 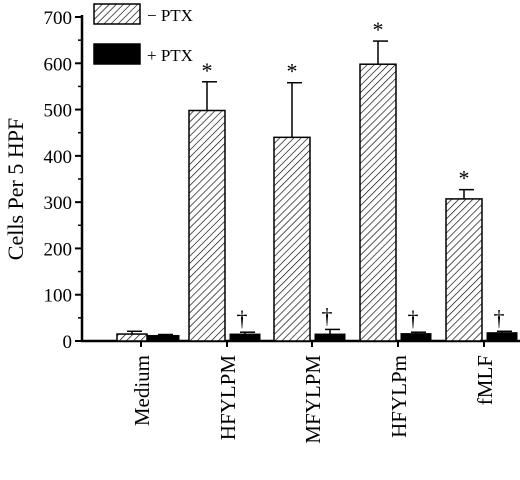 I want to click on y-tick-label: 400, so click(x=58, y=157).